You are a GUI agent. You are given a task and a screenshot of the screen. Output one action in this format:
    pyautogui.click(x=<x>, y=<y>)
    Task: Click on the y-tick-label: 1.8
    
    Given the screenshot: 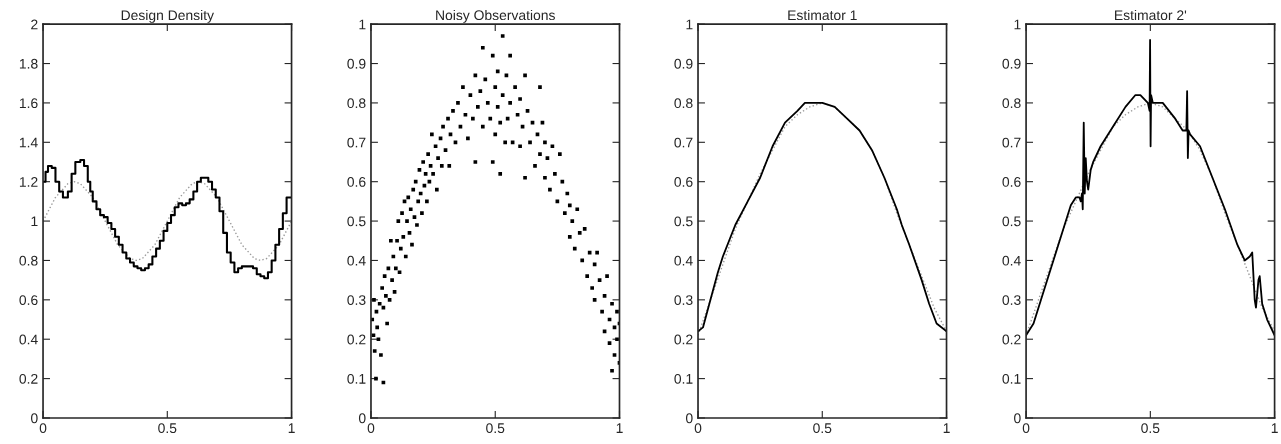 What is the action you would take?
    pyautogui.click(x=28, y=63)
    